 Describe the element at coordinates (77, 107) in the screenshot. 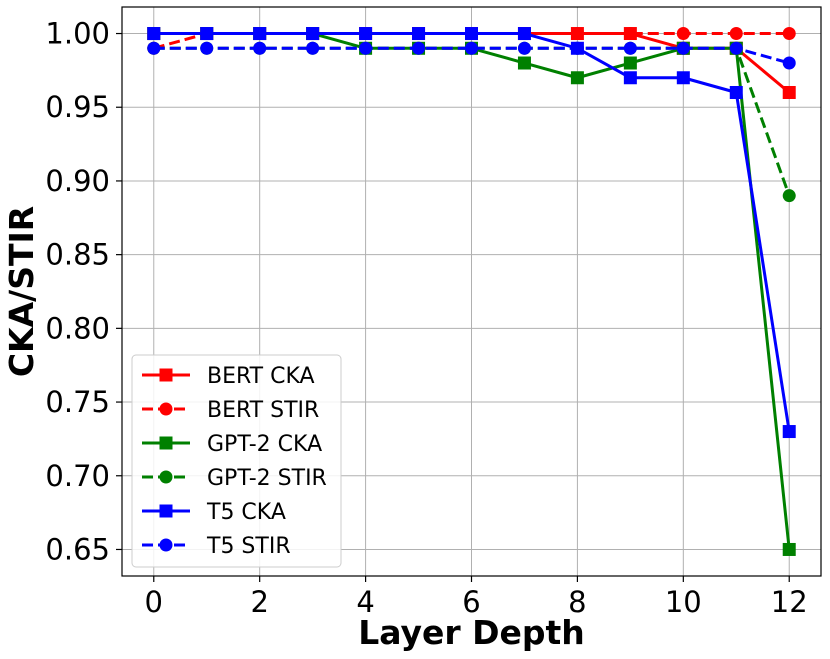

I see `y-tick-label: 0.95` at that location.